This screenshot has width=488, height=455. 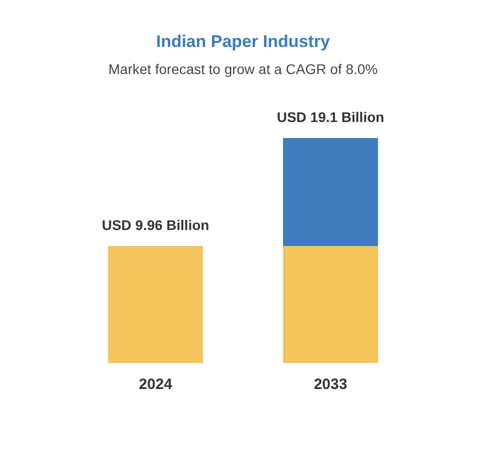 What do you see at coordinates (243, 69) in the screenshot?
I see `chart-subtitle: Market forecast to grow at a CAGR of 8.0%` at bounding box center [243, 69].